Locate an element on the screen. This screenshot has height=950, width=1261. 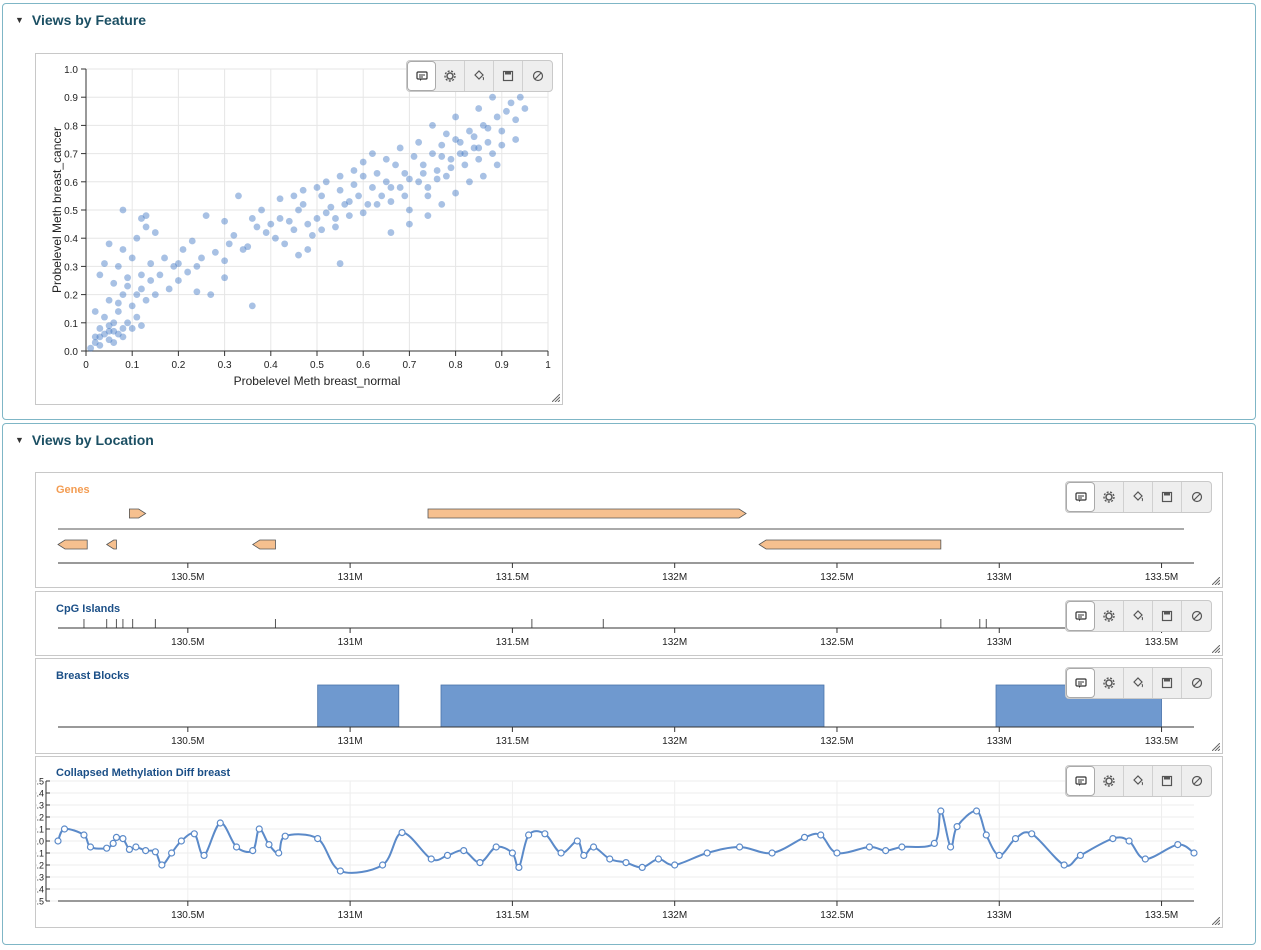
axis-tick-label: 131.5M is located at coordinates (512, 577).